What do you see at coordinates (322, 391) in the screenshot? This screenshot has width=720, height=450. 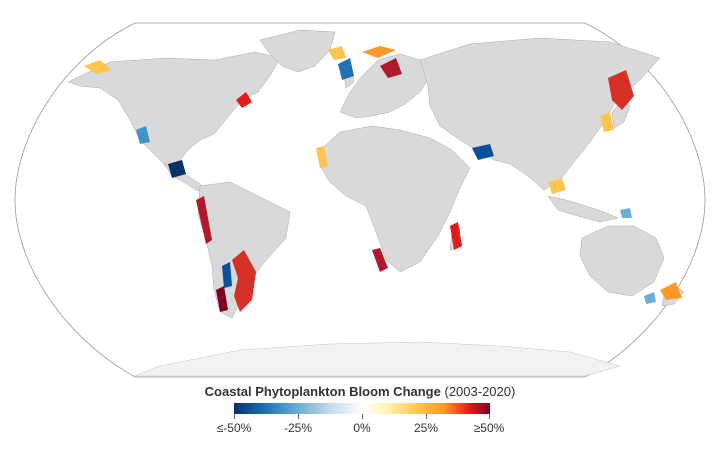 I see `legend-title-main: Coastal Phytoplankton Bloom Change` at bounding box center [322, 391].